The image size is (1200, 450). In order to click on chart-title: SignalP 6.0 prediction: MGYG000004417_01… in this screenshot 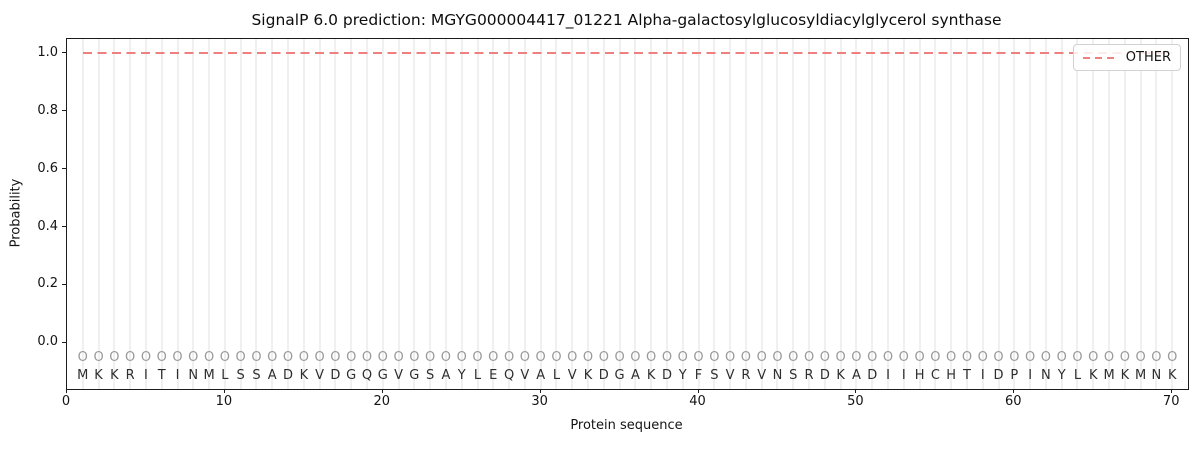, I will do `click(626, 20)`.